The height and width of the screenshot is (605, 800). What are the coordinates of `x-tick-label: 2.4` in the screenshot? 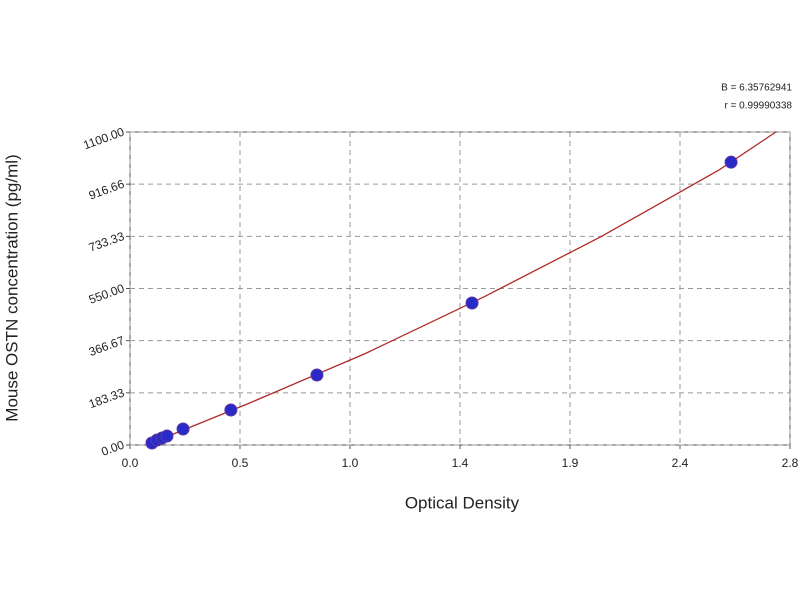 It's located at (680, 463).